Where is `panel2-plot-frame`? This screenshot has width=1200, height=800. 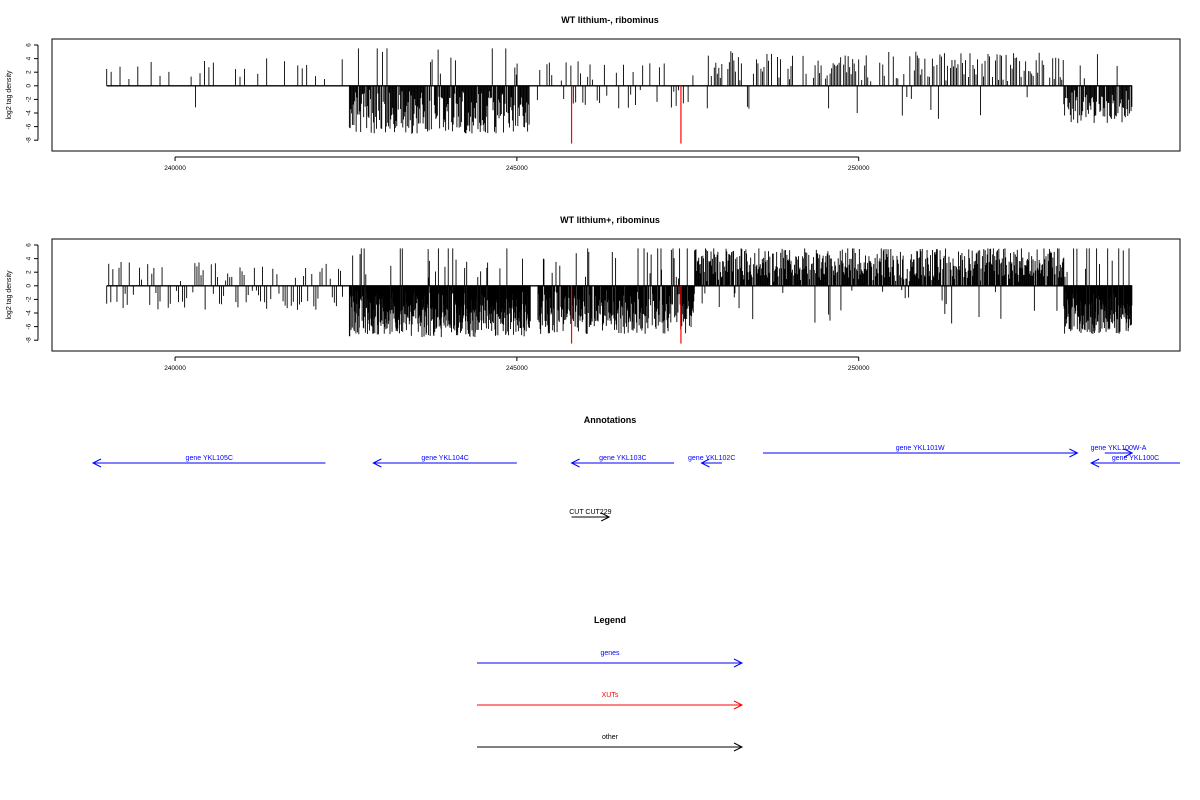
panel2-plot-frame is located at coordinates (616, 295).